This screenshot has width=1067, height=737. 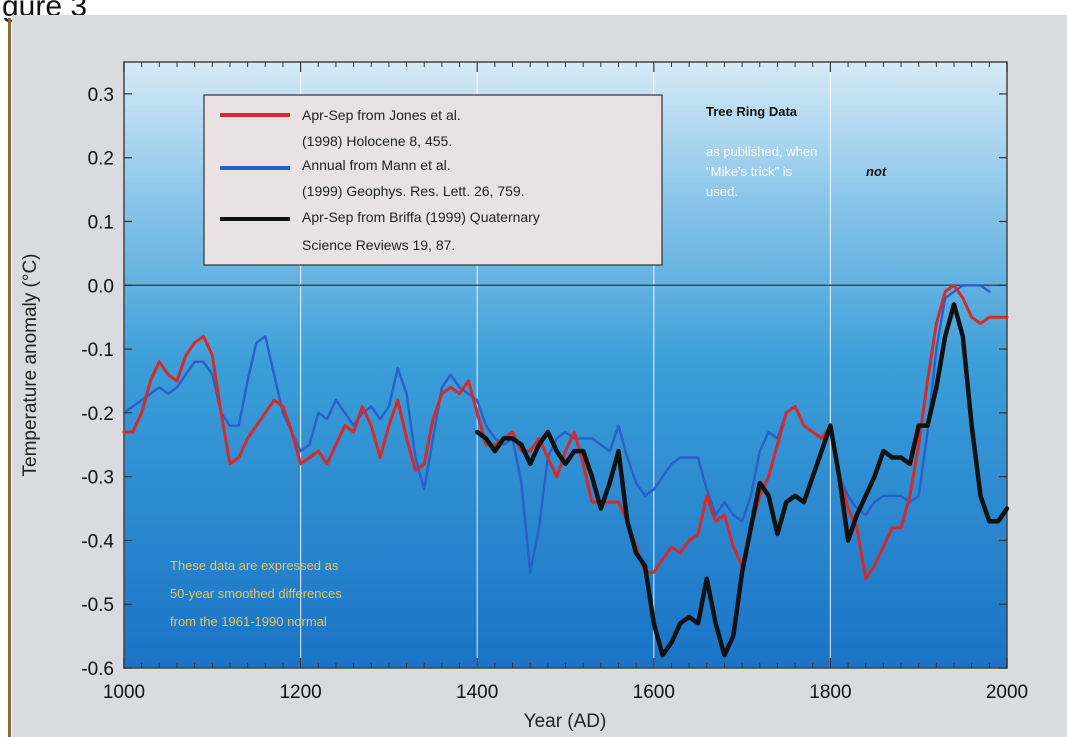 I want to click on x-tick-label: 1000, so click(x=124, y=692).